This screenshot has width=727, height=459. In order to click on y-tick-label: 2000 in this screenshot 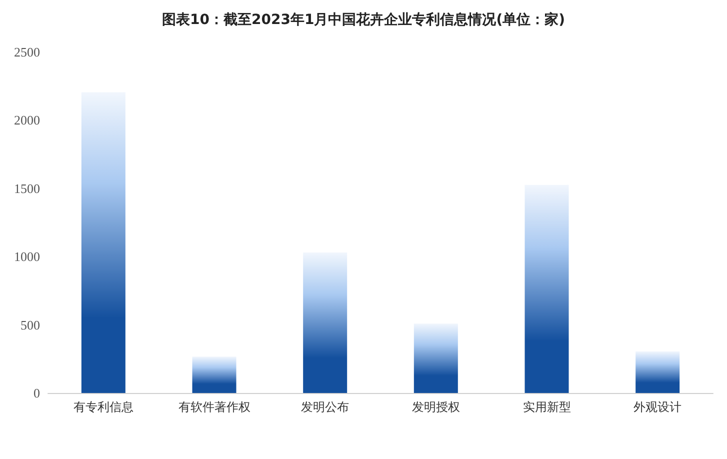, I will do `click(27, 120)`.